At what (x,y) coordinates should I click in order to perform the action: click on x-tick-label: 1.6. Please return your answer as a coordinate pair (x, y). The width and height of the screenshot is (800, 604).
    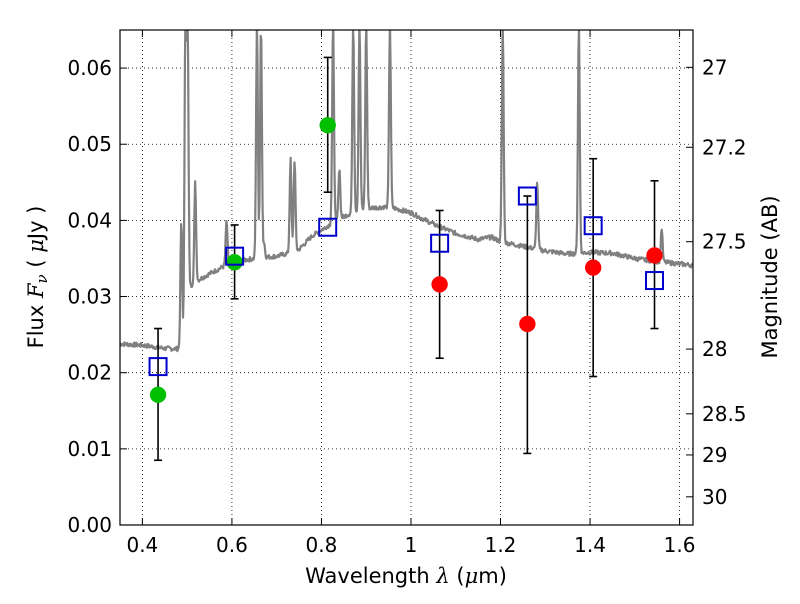
    Looking at the image, I should click on (680, 545).